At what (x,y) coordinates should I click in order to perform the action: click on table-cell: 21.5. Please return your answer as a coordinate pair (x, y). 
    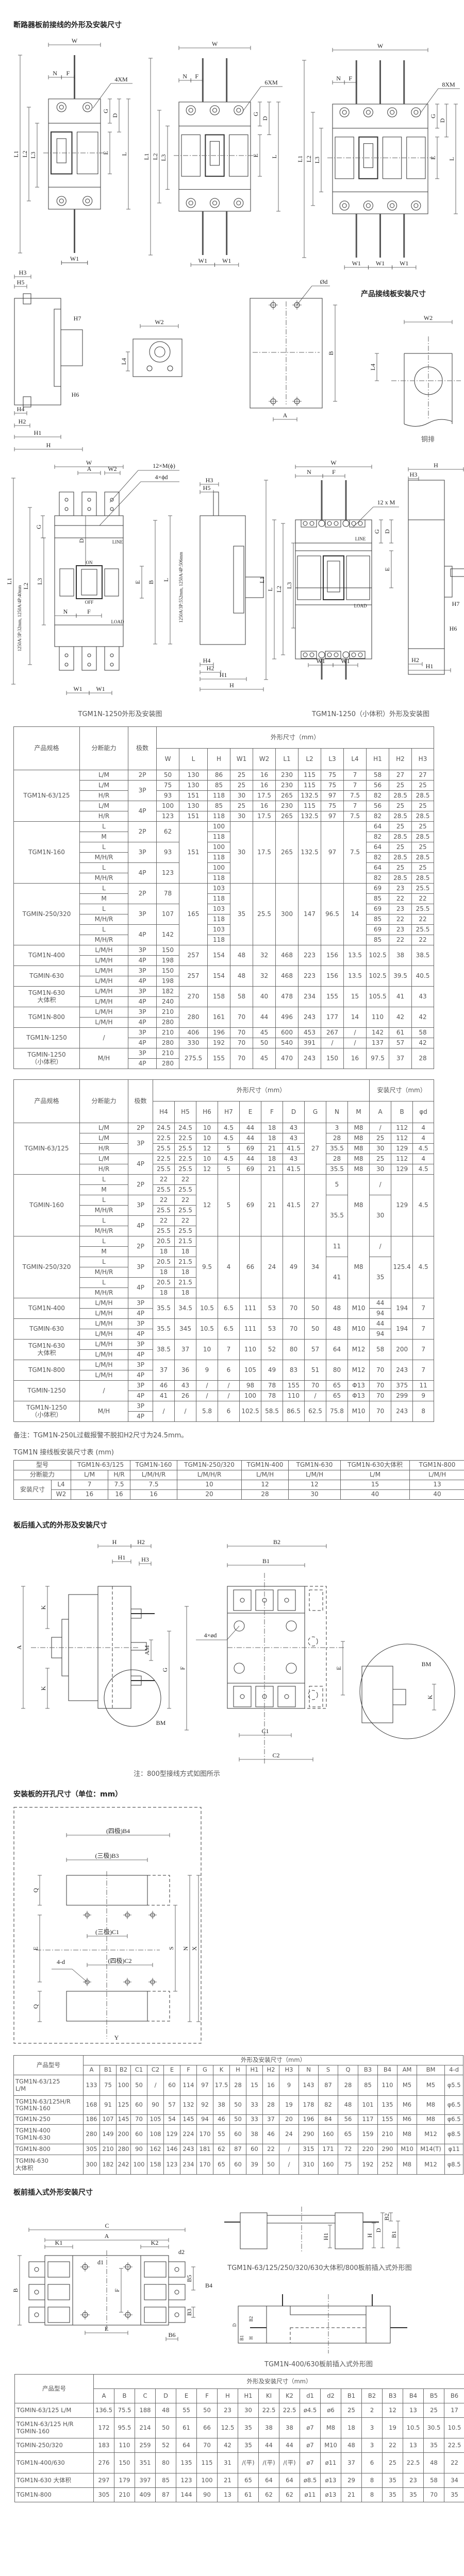
    Looking at the image, I should click on (185, 1242).